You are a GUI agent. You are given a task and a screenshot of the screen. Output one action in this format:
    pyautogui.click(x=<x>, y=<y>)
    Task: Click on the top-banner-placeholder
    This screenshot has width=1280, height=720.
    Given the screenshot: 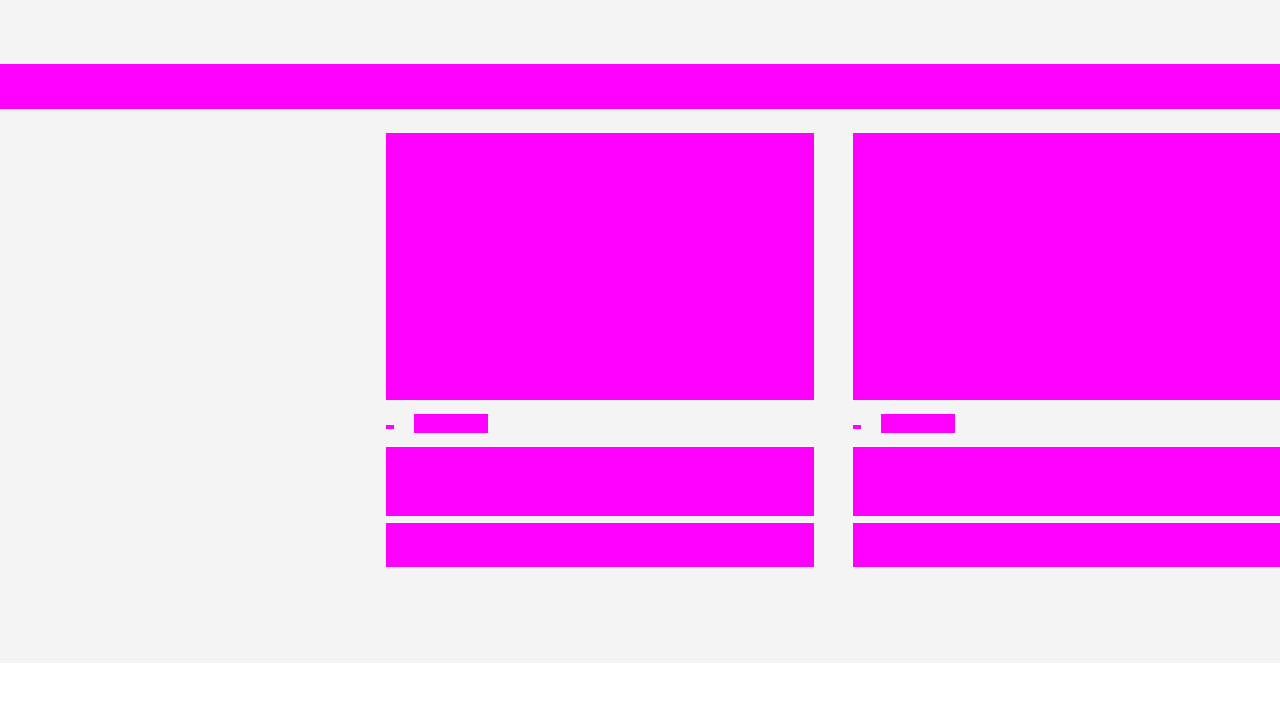 What is the action you would take?
    pyautogui.click(x=640, y=86)
    